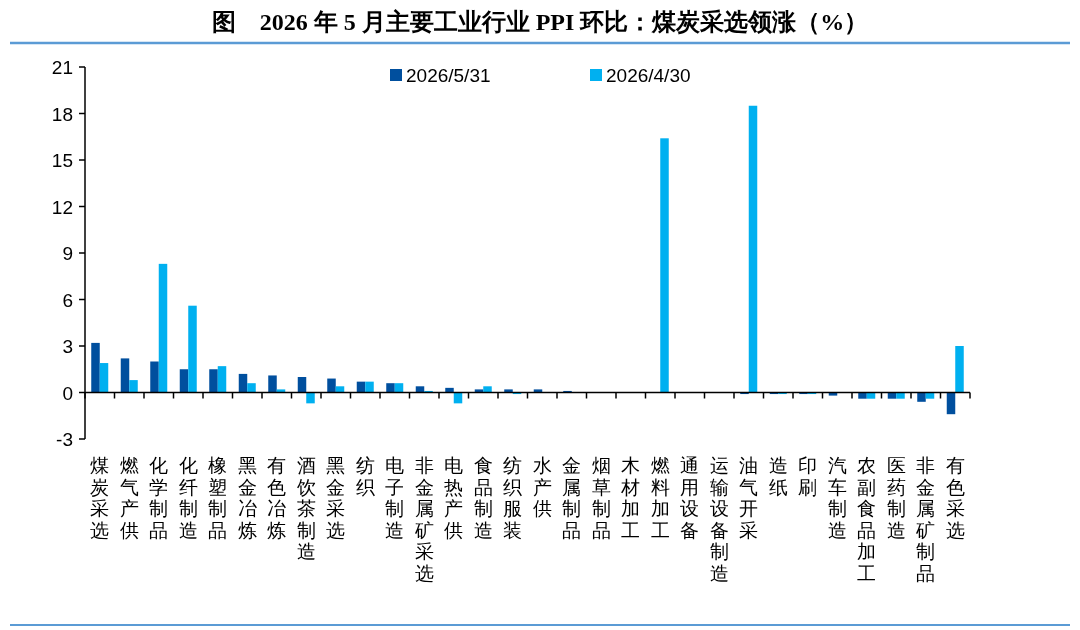 The image size is (1080, 630). What do you see at coordinates (159, 498) in the screenshot?
I see `x-tick-label: 化学制品` at bounding box center [159, 498].